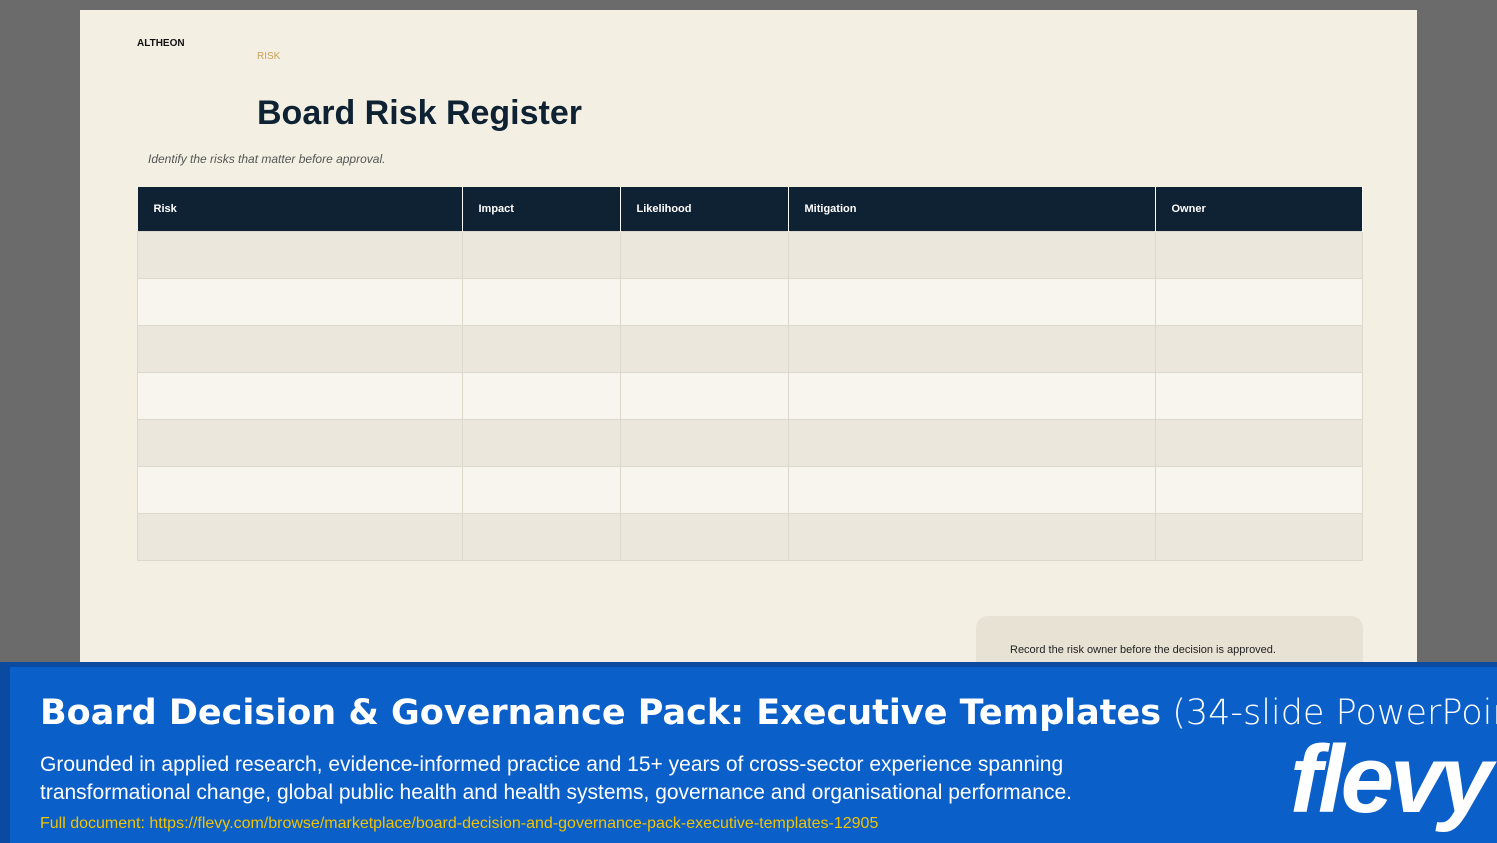  I want to click on header: Likelihood, so click(704, 209).